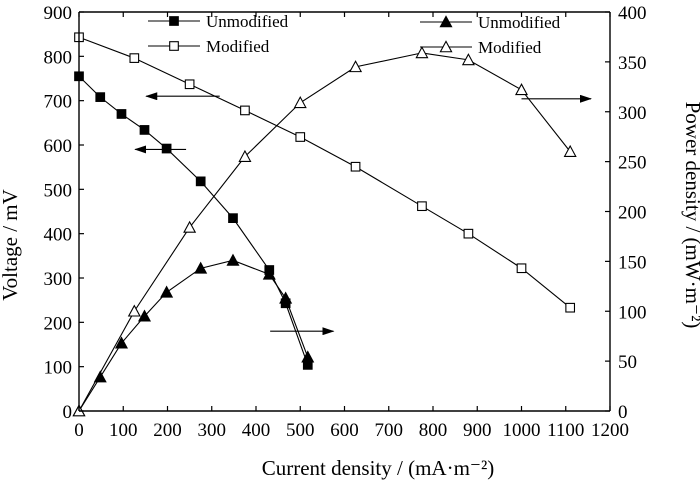 The width and height of the screenshot is (700, 488). I want to click on y-left-tick-label: 100, so click(58, 368).